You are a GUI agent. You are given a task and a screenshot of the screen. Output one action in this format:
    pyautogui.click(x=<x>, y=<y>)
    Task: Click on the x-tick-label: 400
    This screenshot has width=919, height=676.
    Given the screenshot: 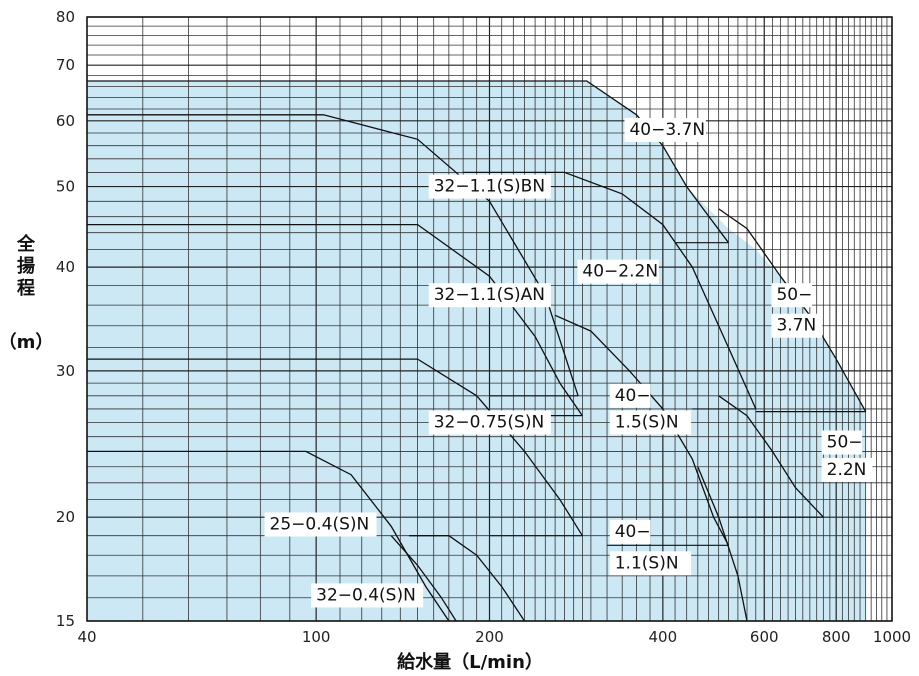 What is the action you would take?
    pyautogui.click(x=663, y=637)
    